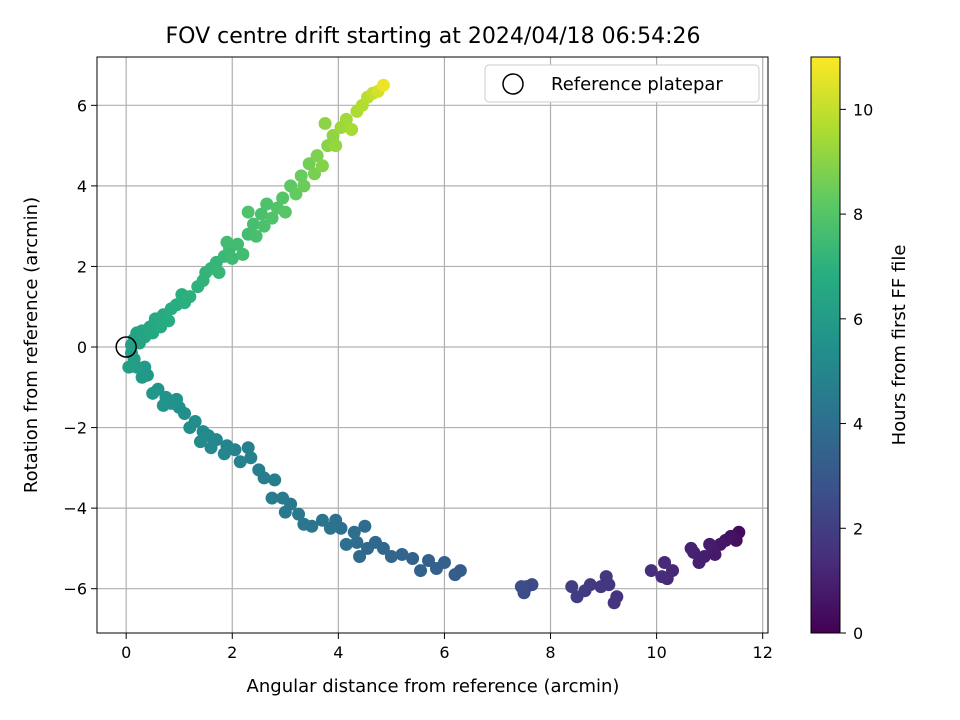  What do you see at coordinates (858, 319) in the screenshot?
I see `colorbar-tick-label: 6` at bounding box center [858, 319].